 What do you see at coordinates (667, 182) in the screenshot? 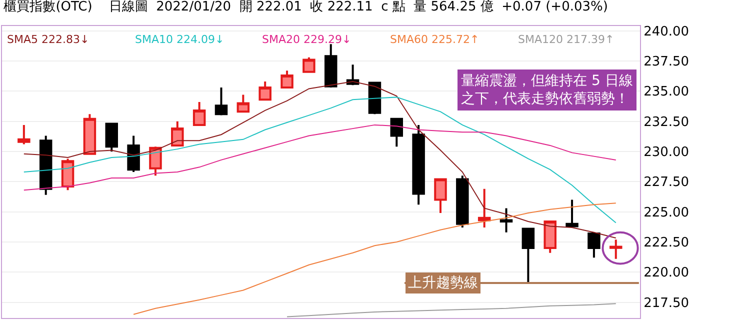
I see `y-tick-label: 227.50` at bounding box center [667, 182].